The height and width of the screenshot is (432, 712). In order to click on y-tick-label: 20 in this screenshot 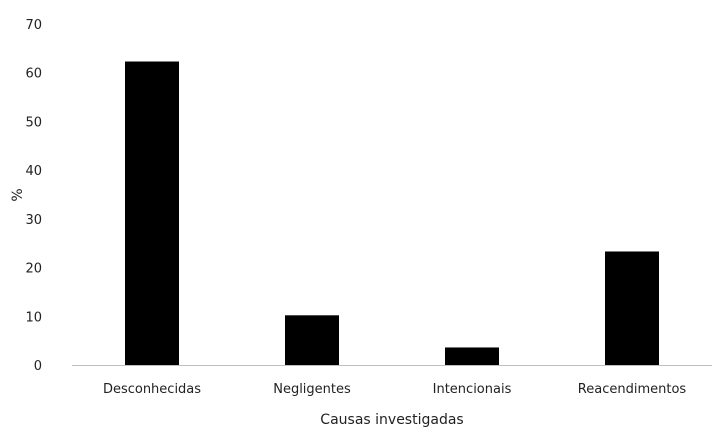, I will do `click(33, 269)`.